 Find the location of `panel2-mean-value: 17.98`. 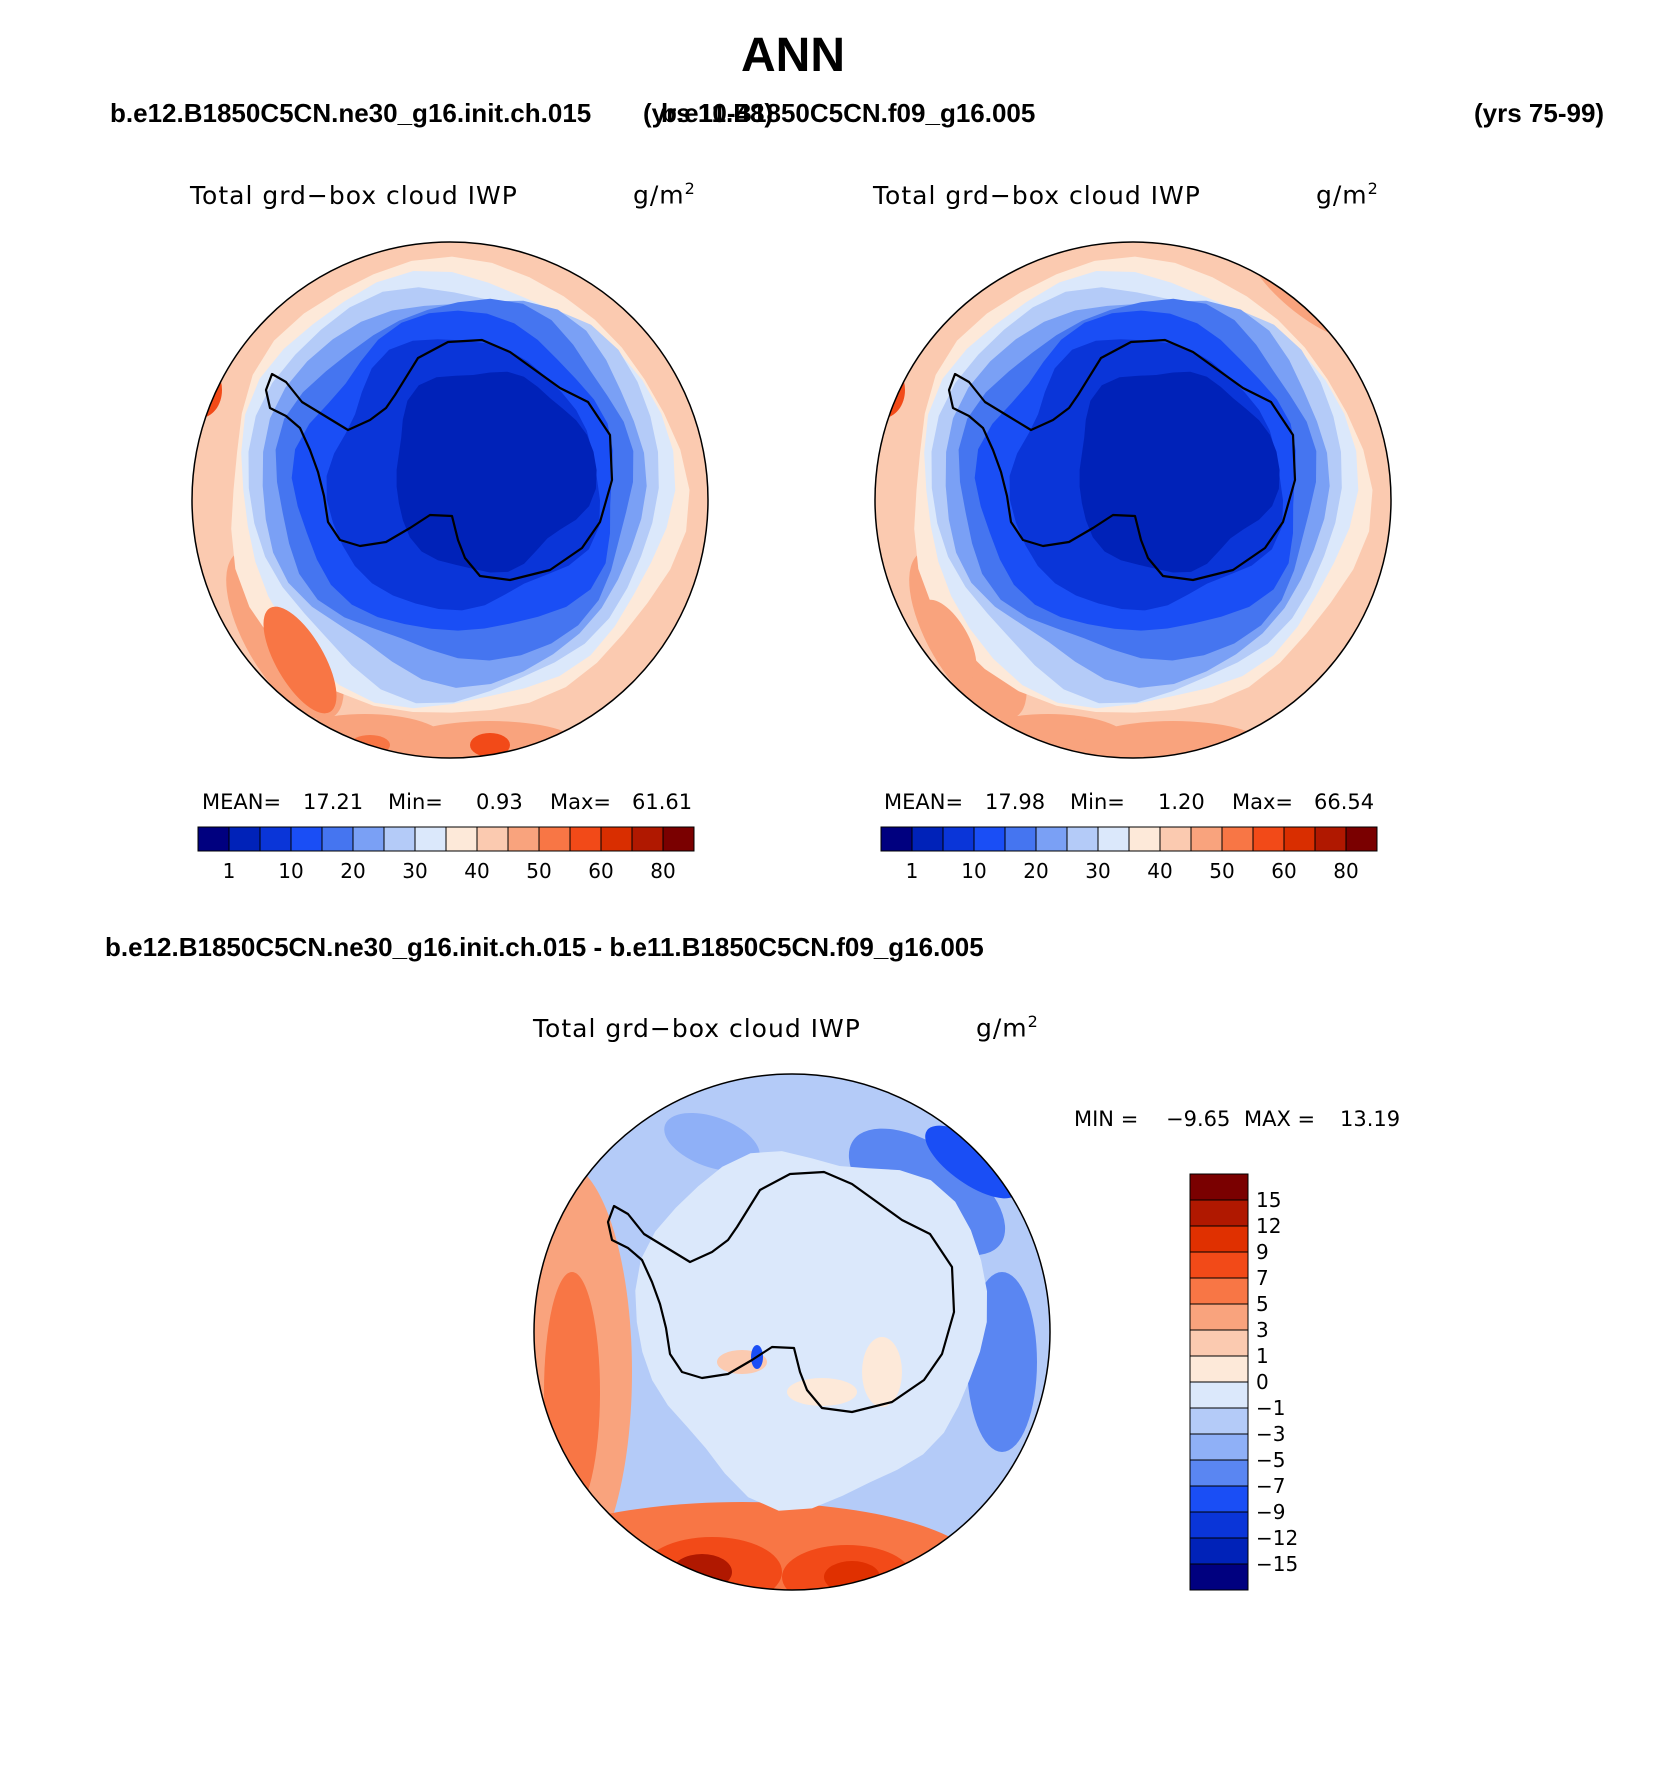

panel2-mean-value: 17.98 is located at coordinates (1015, 802).